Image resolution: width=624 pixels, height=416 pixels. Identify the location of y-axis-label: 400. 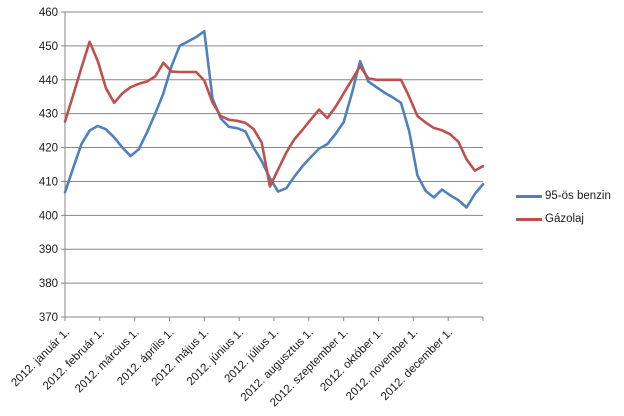
(48, 216).